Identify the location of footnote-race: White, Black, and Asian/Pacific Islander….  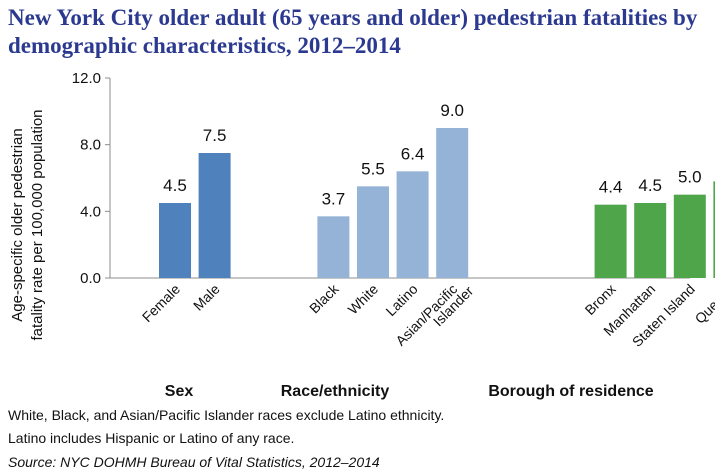
(226, 415).